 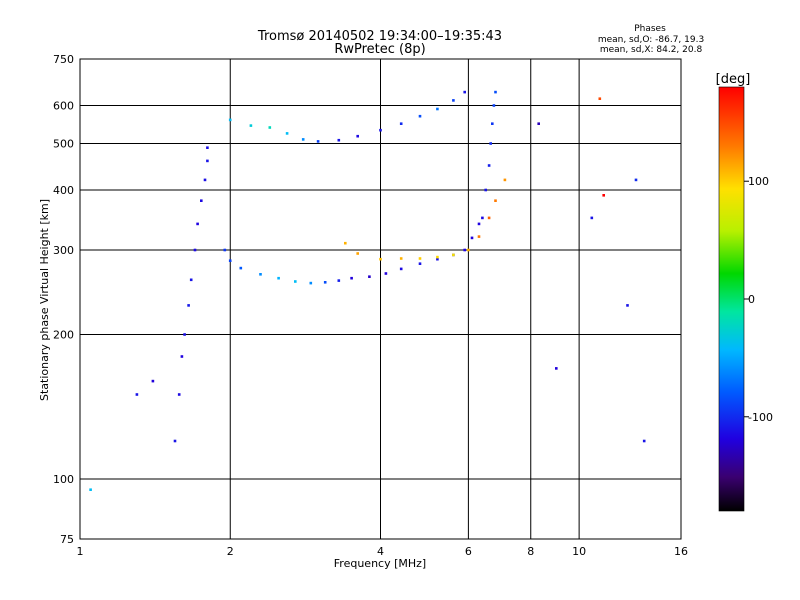 I want to click on x-axis-ticks: 1 2 4 6 8 10 16, so click(x=383, y=551).